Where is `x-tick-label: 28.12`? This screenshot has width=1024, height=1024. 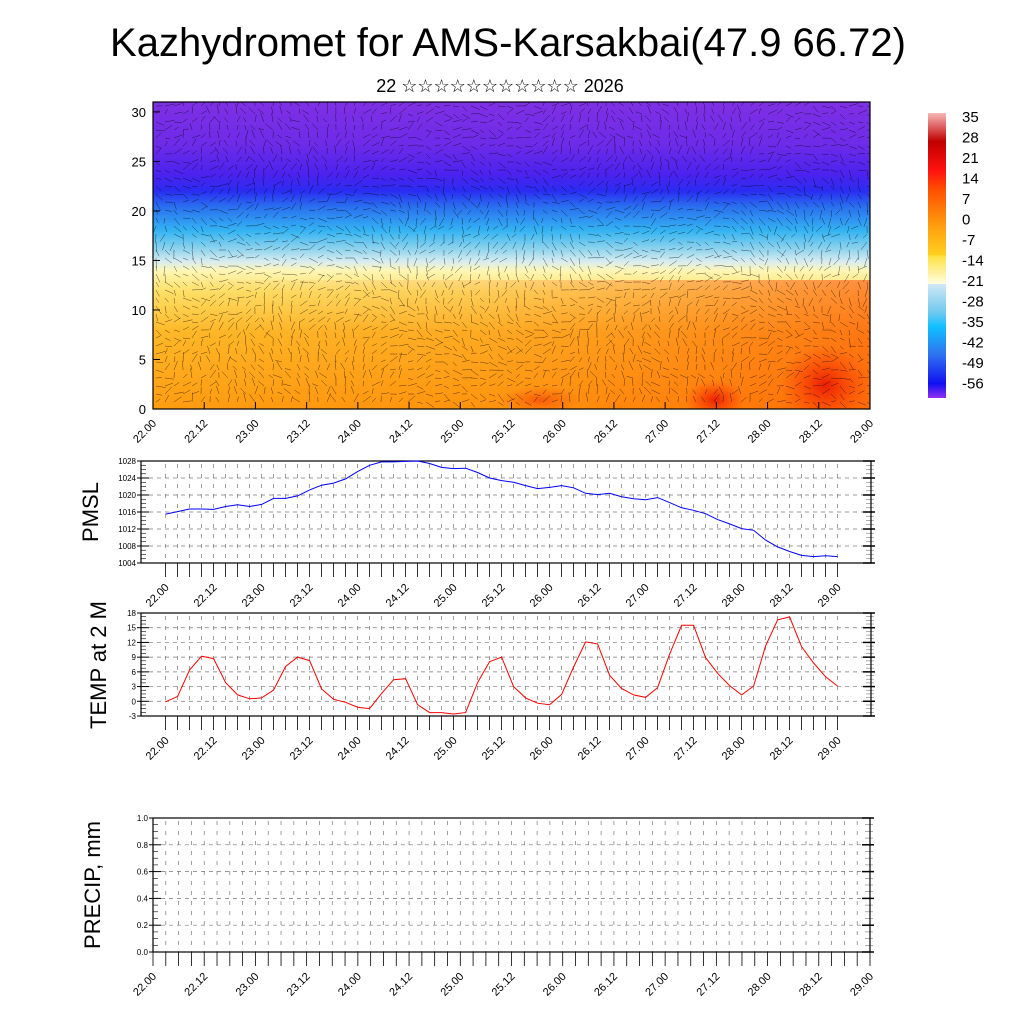 x-tick-label: 28.12 is located at coordinates (811, 985).